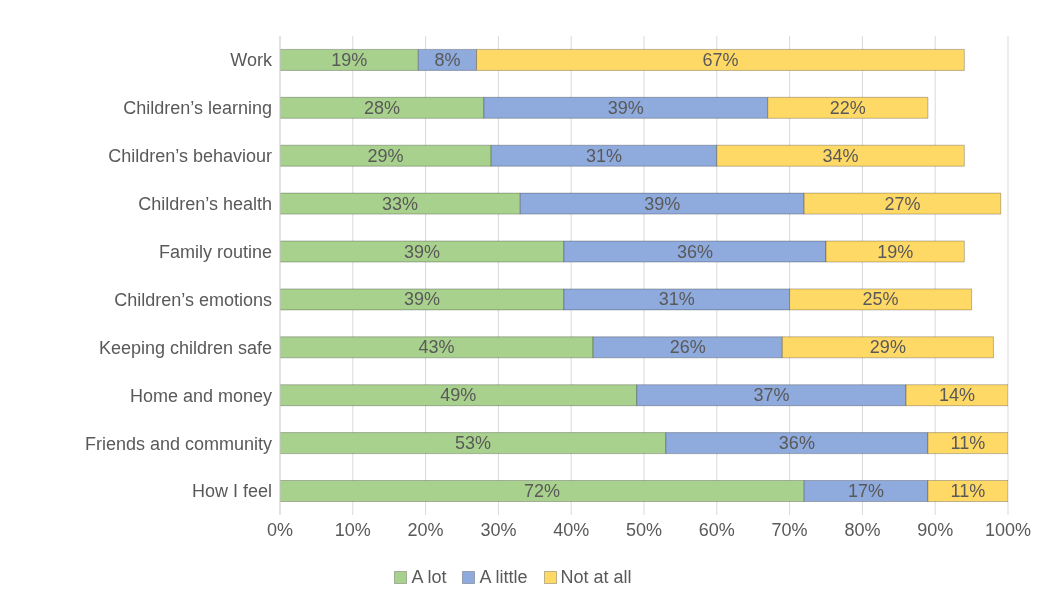 The height and width of the screenshot is (608, 1054). I want to click on data-label: 33%, so click(400, 203).